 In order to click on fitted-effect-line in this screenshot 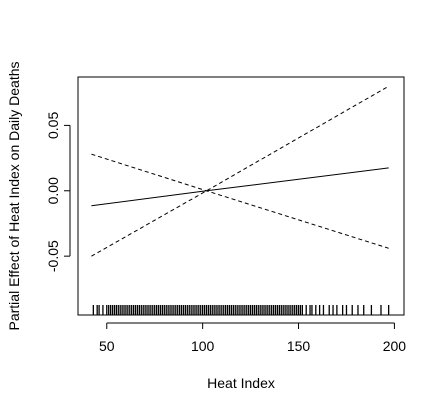, I will do `click(240, 187)`.